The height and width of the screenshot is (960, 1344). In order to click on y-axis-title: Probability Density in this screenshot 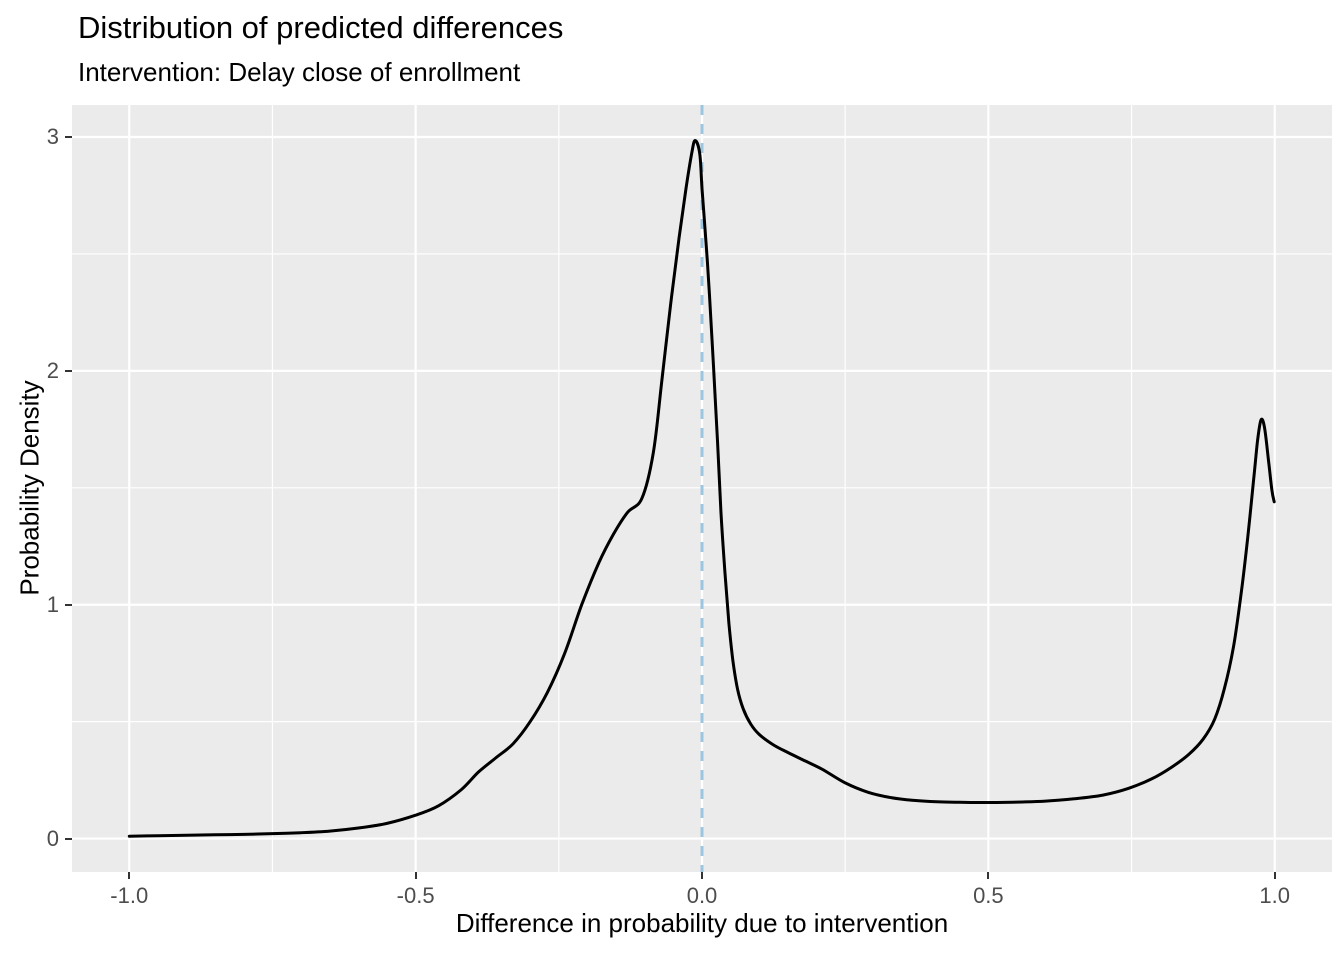, I will do `click(29, 488)`.